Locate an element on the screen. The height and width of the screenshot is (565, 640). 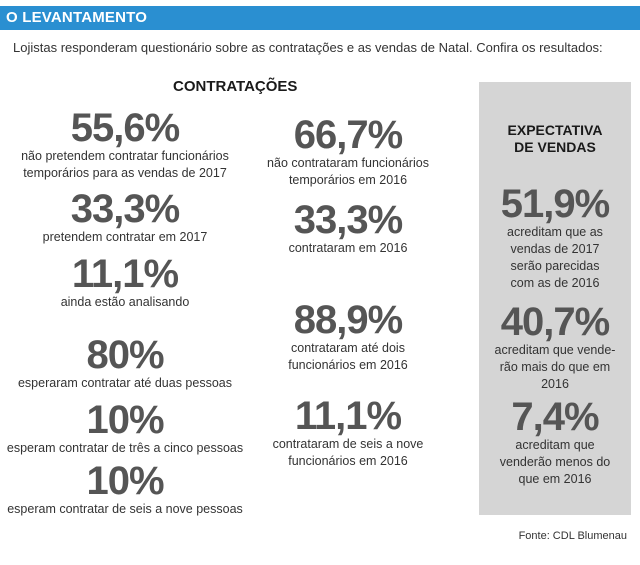
stat-desc-line: vendas de 2017 is located at coordinates (555, 249).